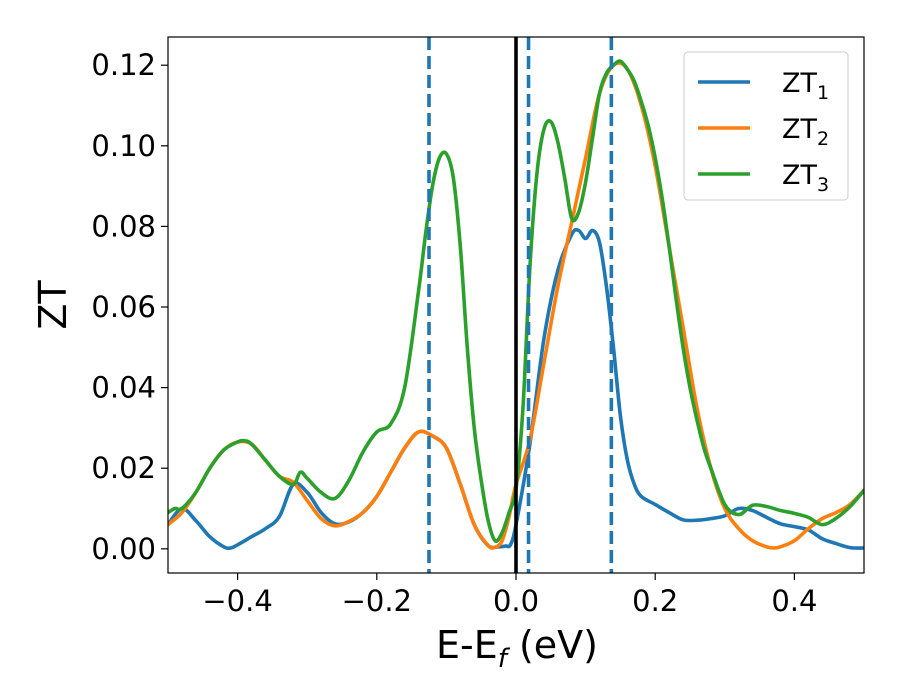  I want to click on y-tick-label: 0.08, so click(123, 226).